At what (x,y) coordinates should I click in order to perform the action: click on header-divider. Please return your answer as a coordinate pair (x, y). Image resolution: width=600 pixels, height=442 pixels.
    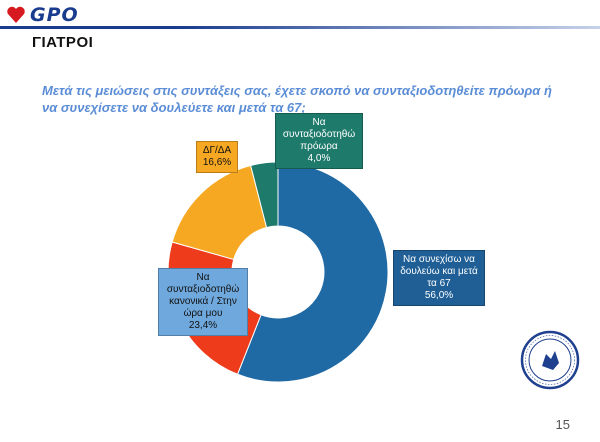
    Looking at the image, I should click on (300, 27).